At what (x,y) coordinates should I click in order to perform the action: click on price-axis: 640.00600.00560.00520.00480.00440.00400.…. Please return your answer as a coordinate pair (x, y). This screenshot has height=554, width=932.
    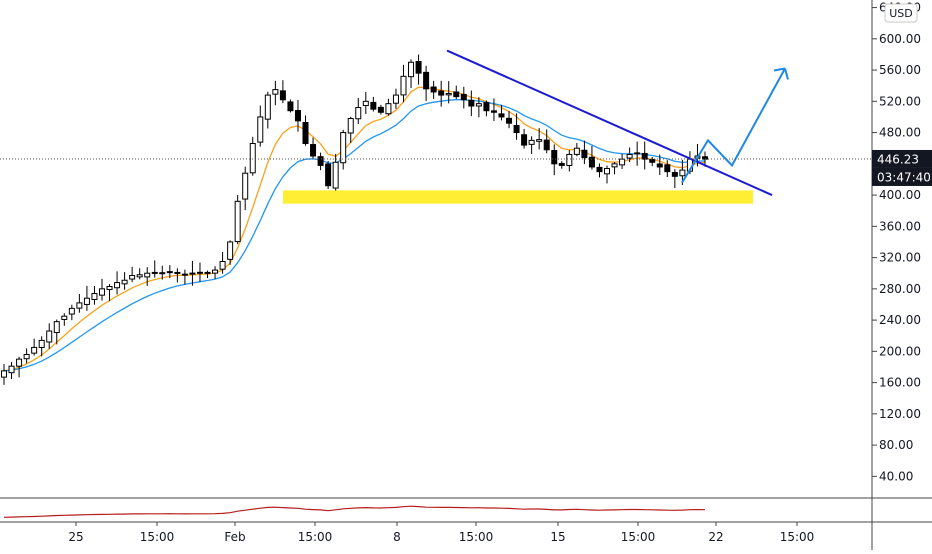
    Looking at the image, I should click on (896, 242).